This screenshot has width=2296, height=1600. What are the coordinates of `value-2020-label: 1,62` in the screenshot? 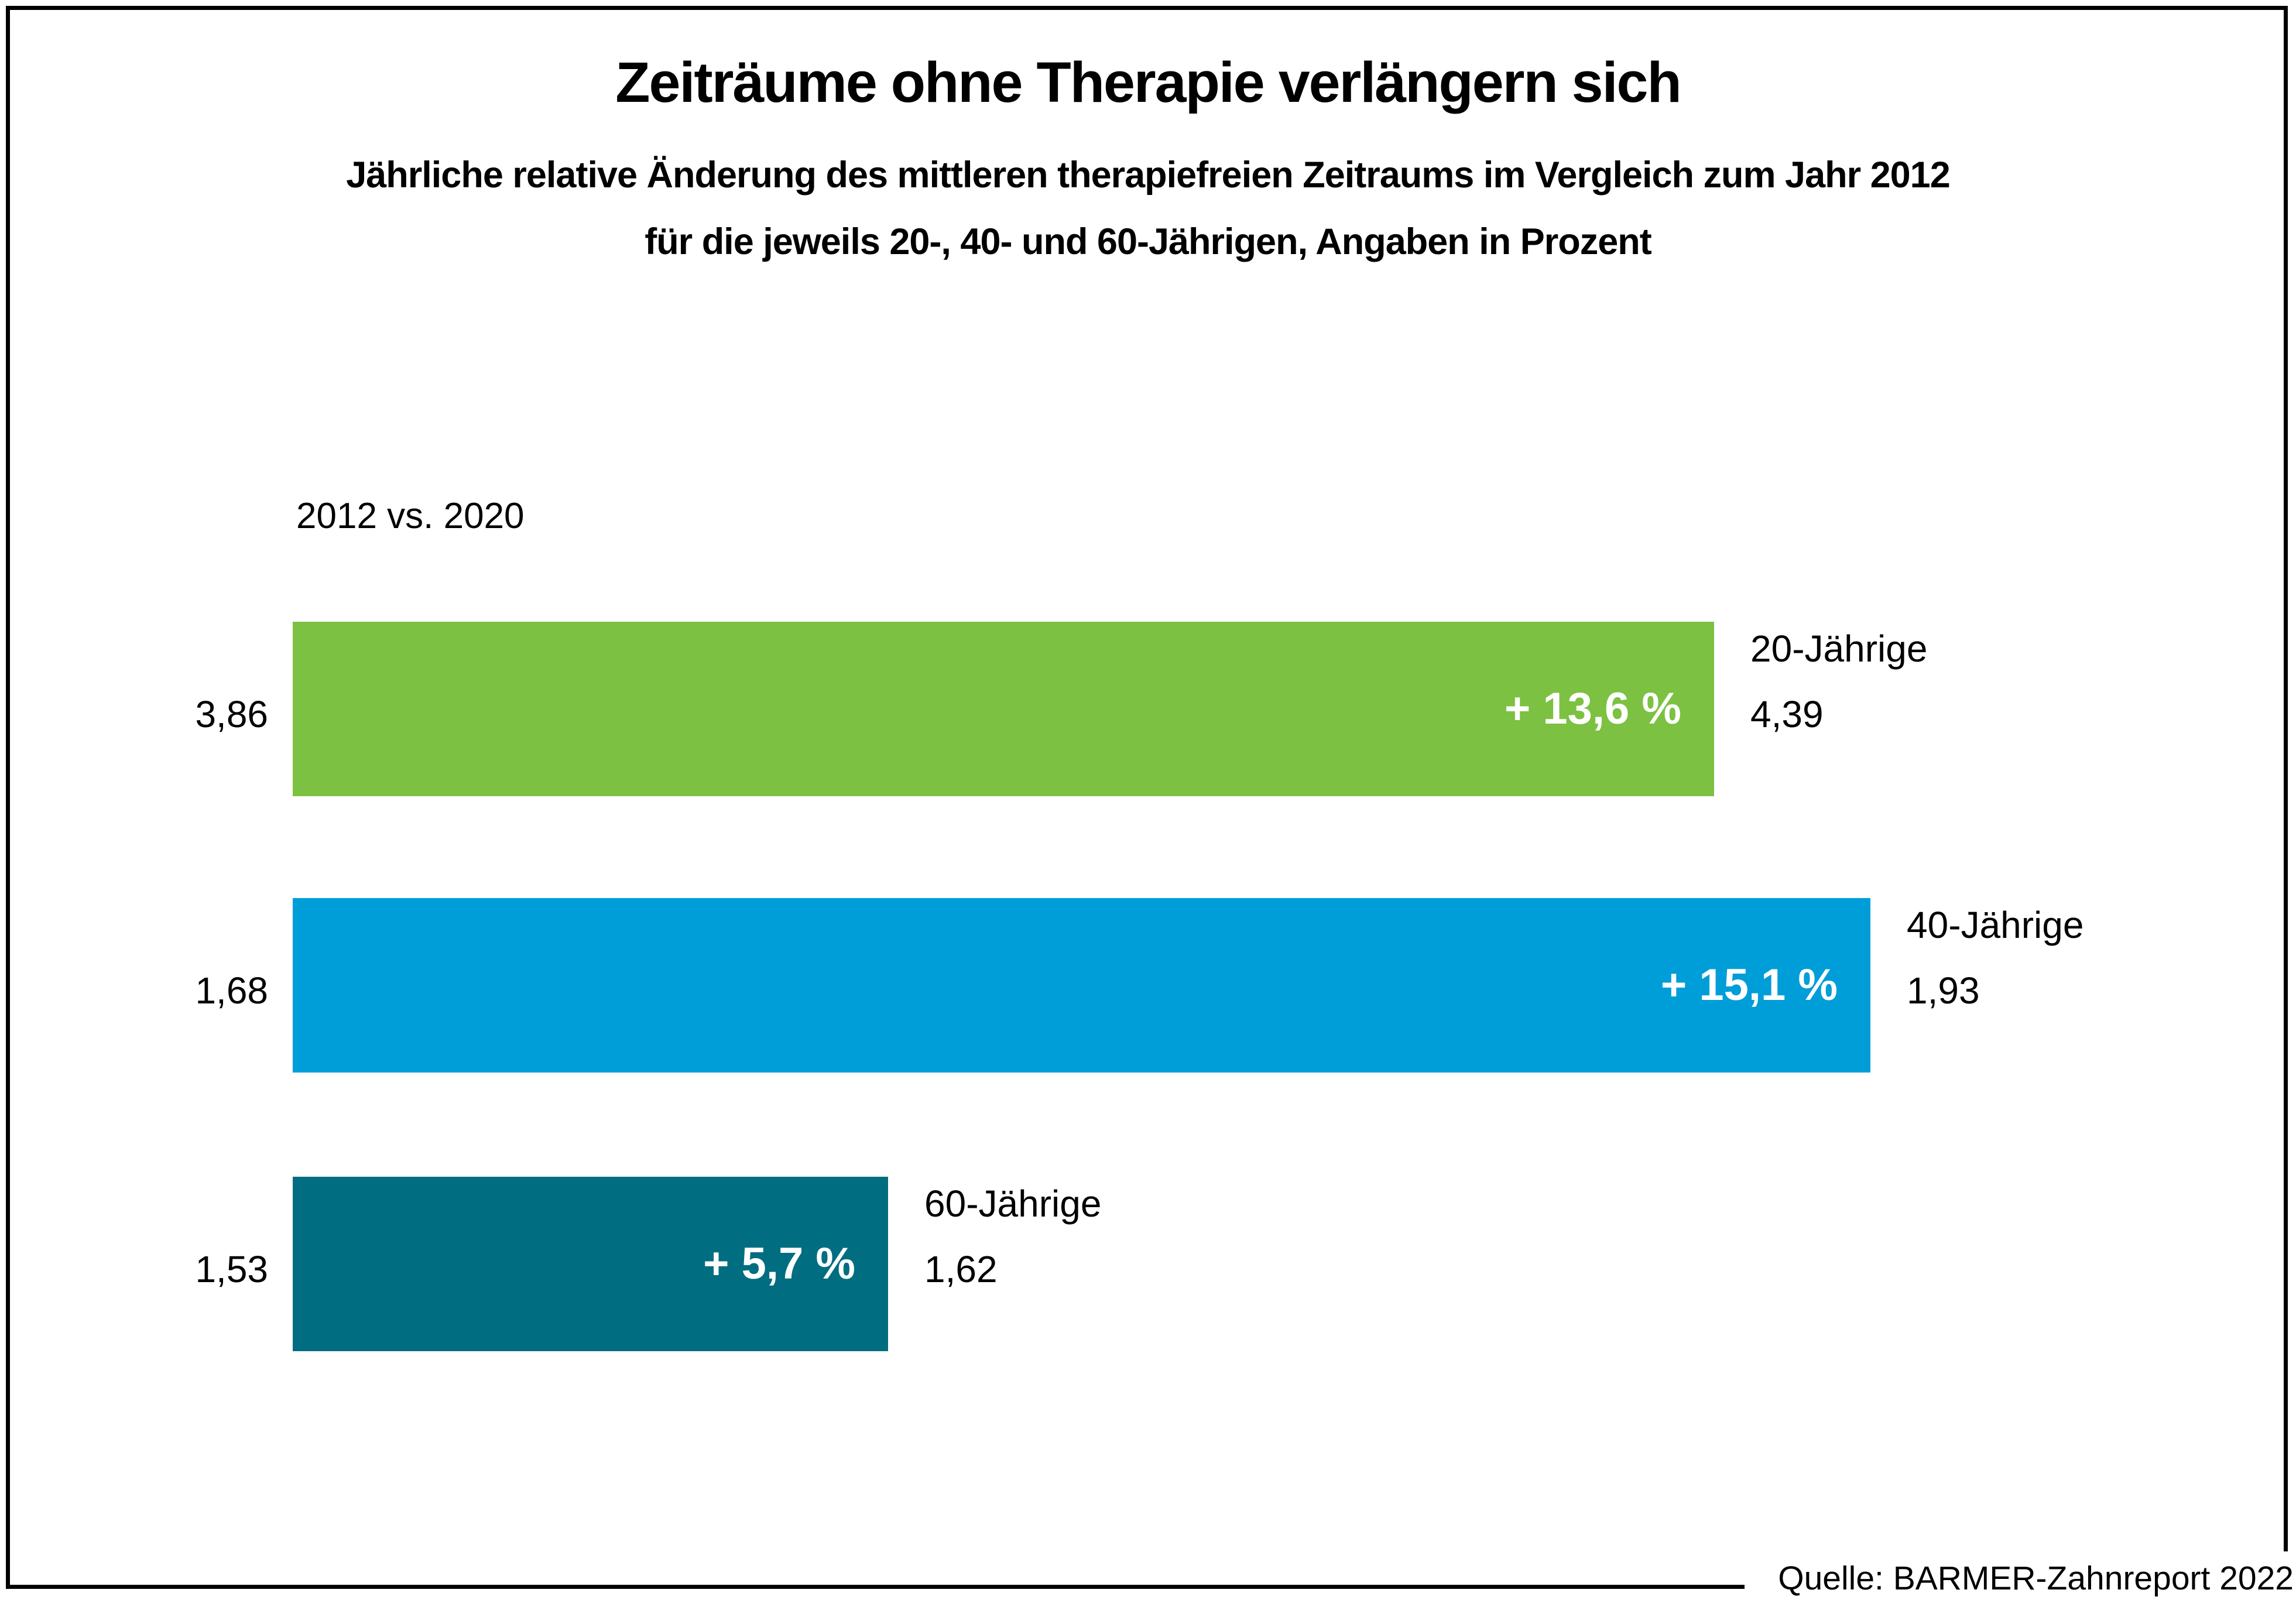 It's located at (961, 1269).